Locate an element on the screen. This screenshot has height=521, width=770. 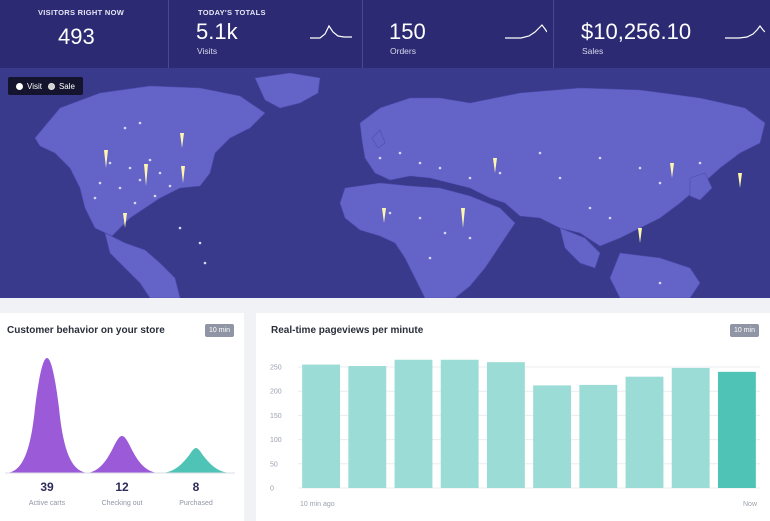
y-tick-label: 200 is located at coordinates (276, 392).